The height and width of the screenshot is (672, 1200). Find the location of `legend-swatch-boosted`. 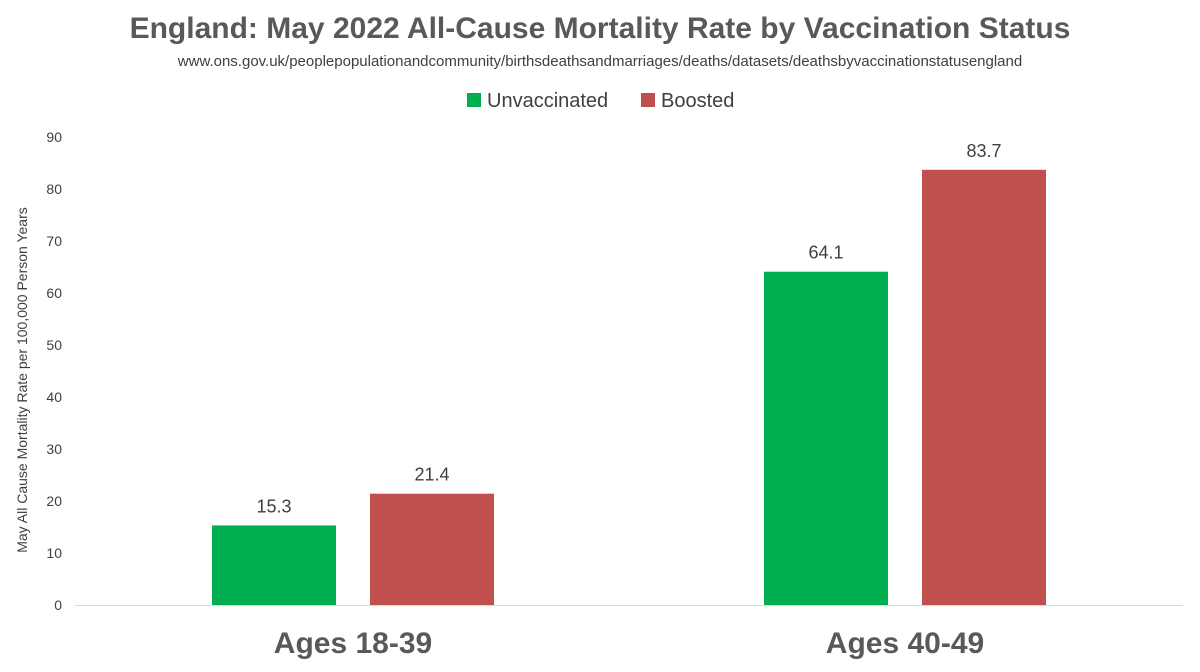

legend-swatch-boosted is located at coordinates (648, 100).